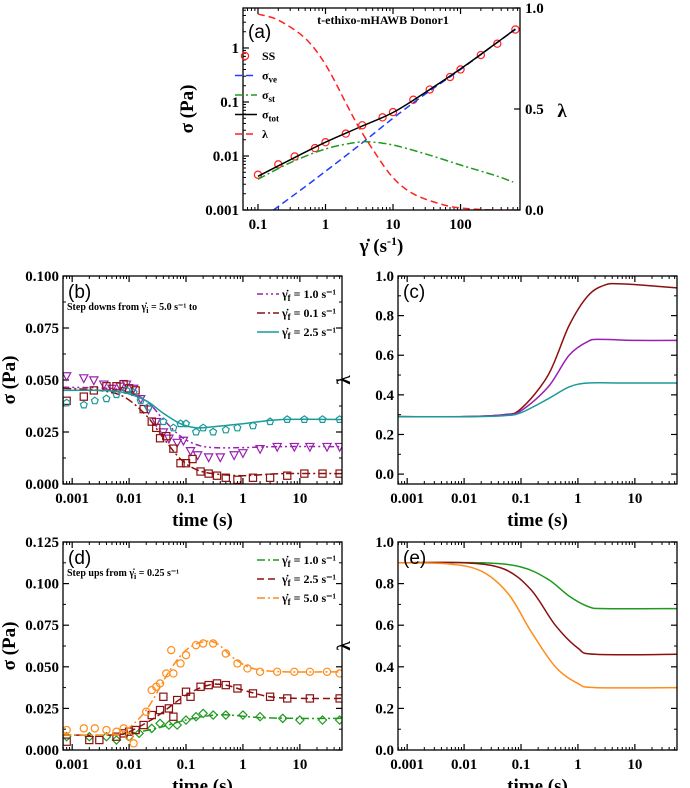 The height and width of the screenshot is (788, 690). What do you see at coordinates (269, 77) in the screenshot?
I see `legend-label: σve` at bounding box center [269, 77].